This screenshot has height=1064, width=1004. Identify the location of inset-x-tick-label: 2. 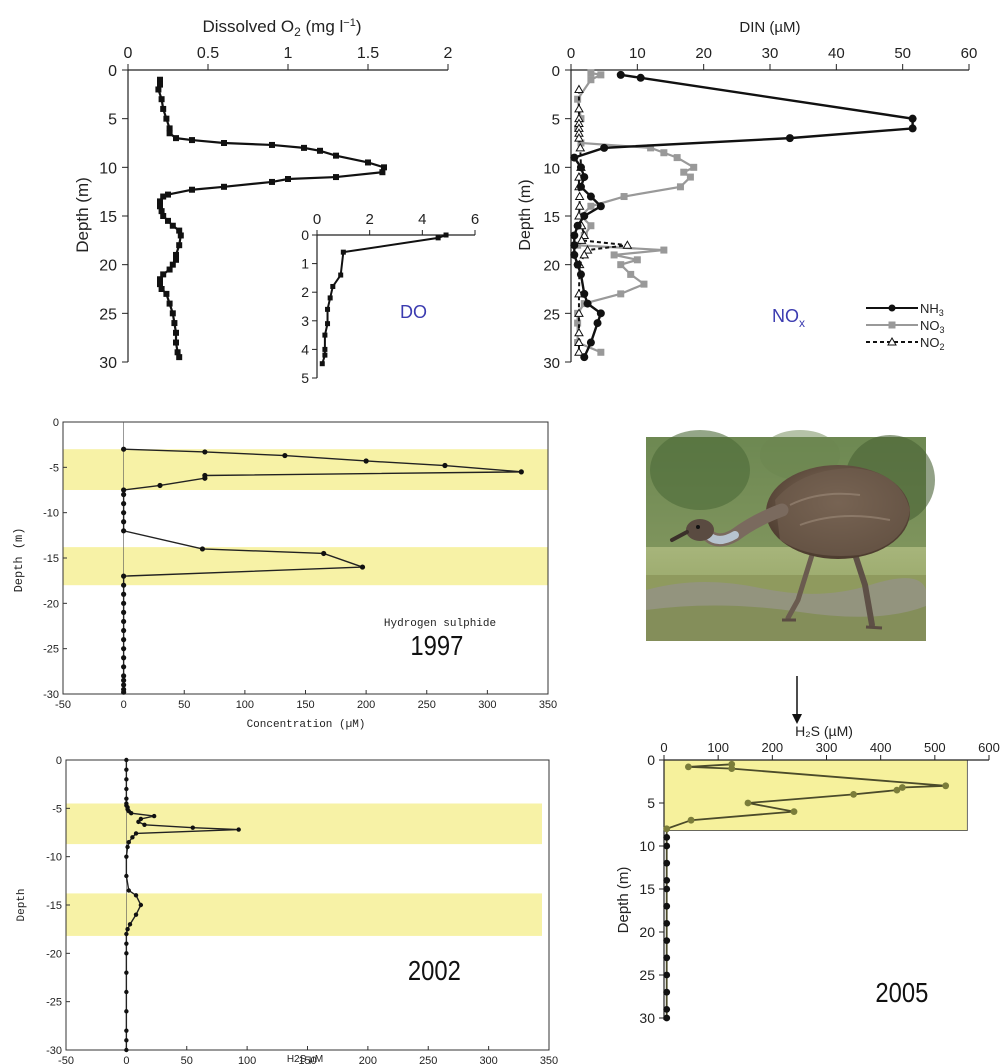
(369, 219).